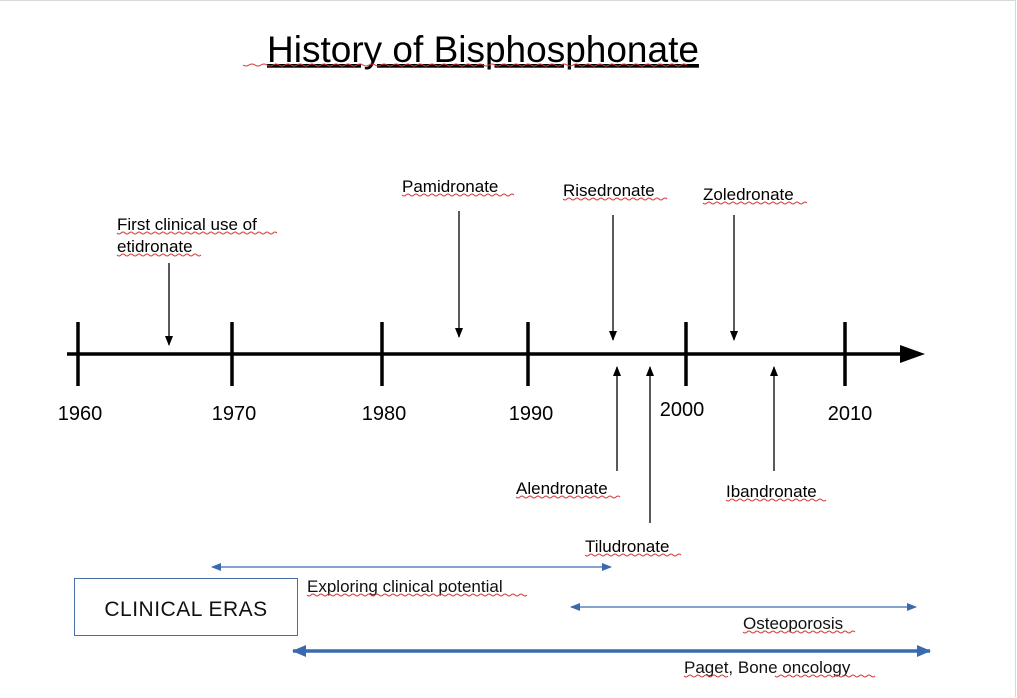  I want to click on event-label-etidronate-line1: First clinical use of, so click(187, 224).